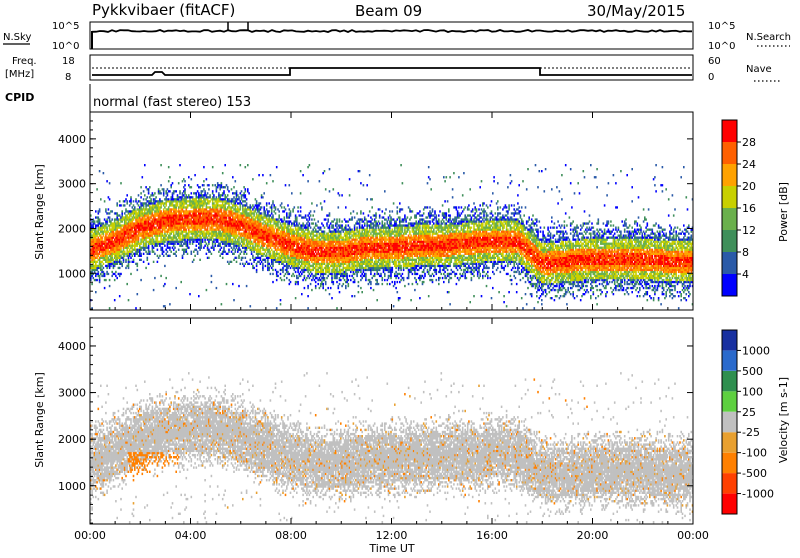  Describe the element at coordinates (714, 61) in the screenshot. I see `nave-tick-top: 60` at that location.